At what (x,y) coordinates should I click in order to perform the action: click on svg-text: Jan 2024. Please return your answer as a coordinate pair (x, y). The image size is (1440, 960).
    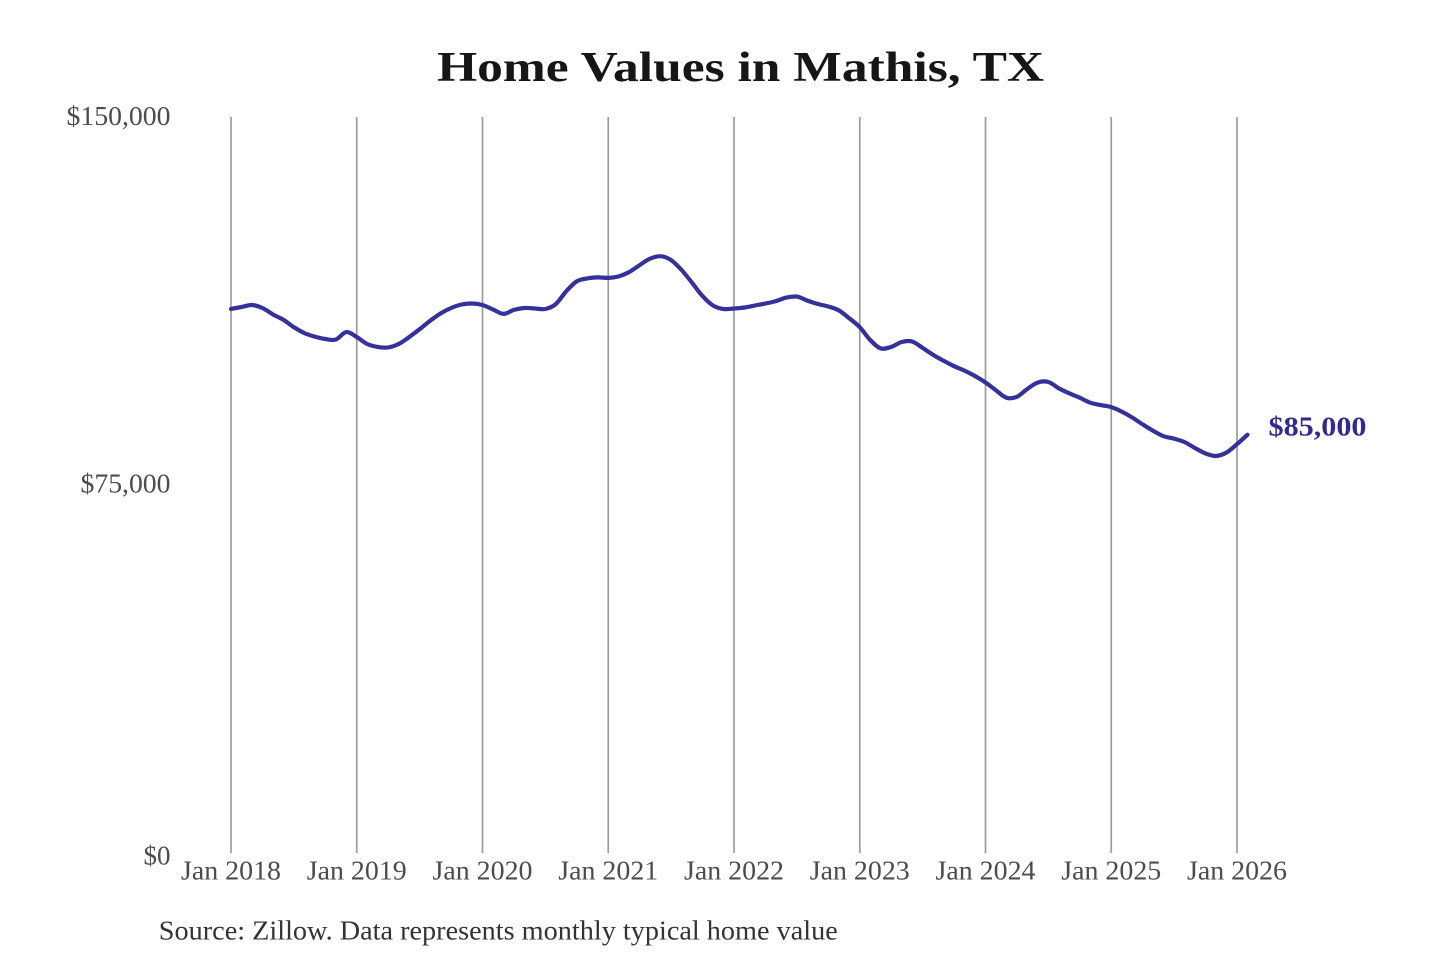
    Looking at the image, I should click on (986, 871).